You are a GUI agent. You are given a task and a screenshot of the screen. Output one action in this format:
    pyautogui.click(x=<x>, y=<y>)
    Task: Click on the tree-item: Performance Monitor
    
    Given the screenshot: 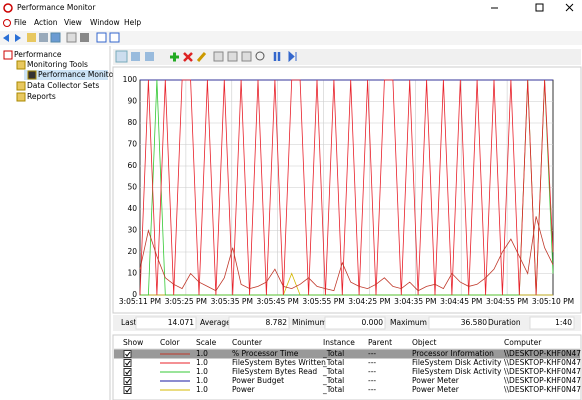 What is the action you would take?
    pyautogui.click(x=77, y=74)
    